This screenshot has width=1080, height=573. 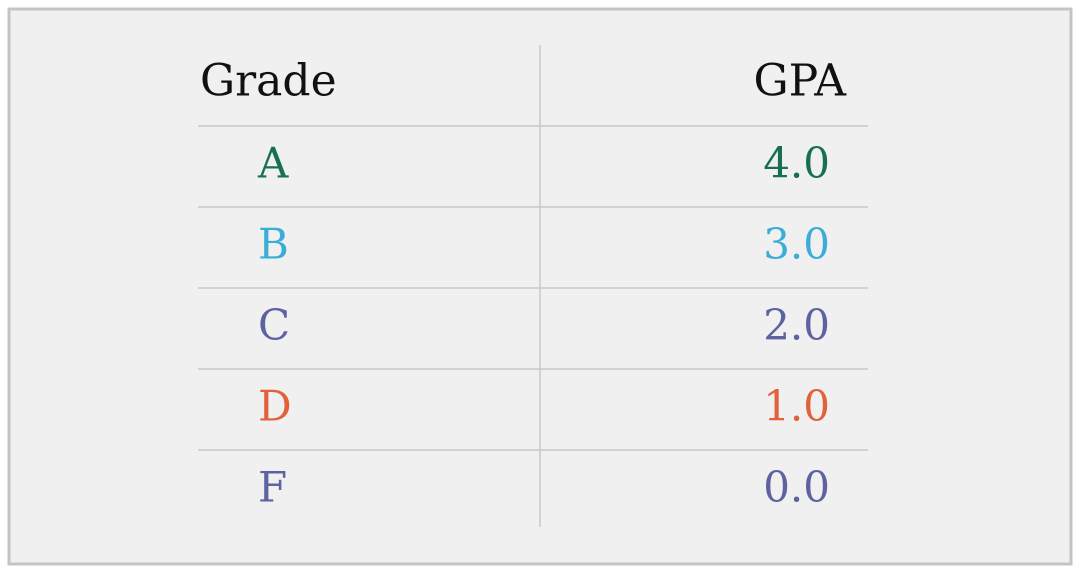 I want to click on grade-cell: D, so click(x=275, y=406).